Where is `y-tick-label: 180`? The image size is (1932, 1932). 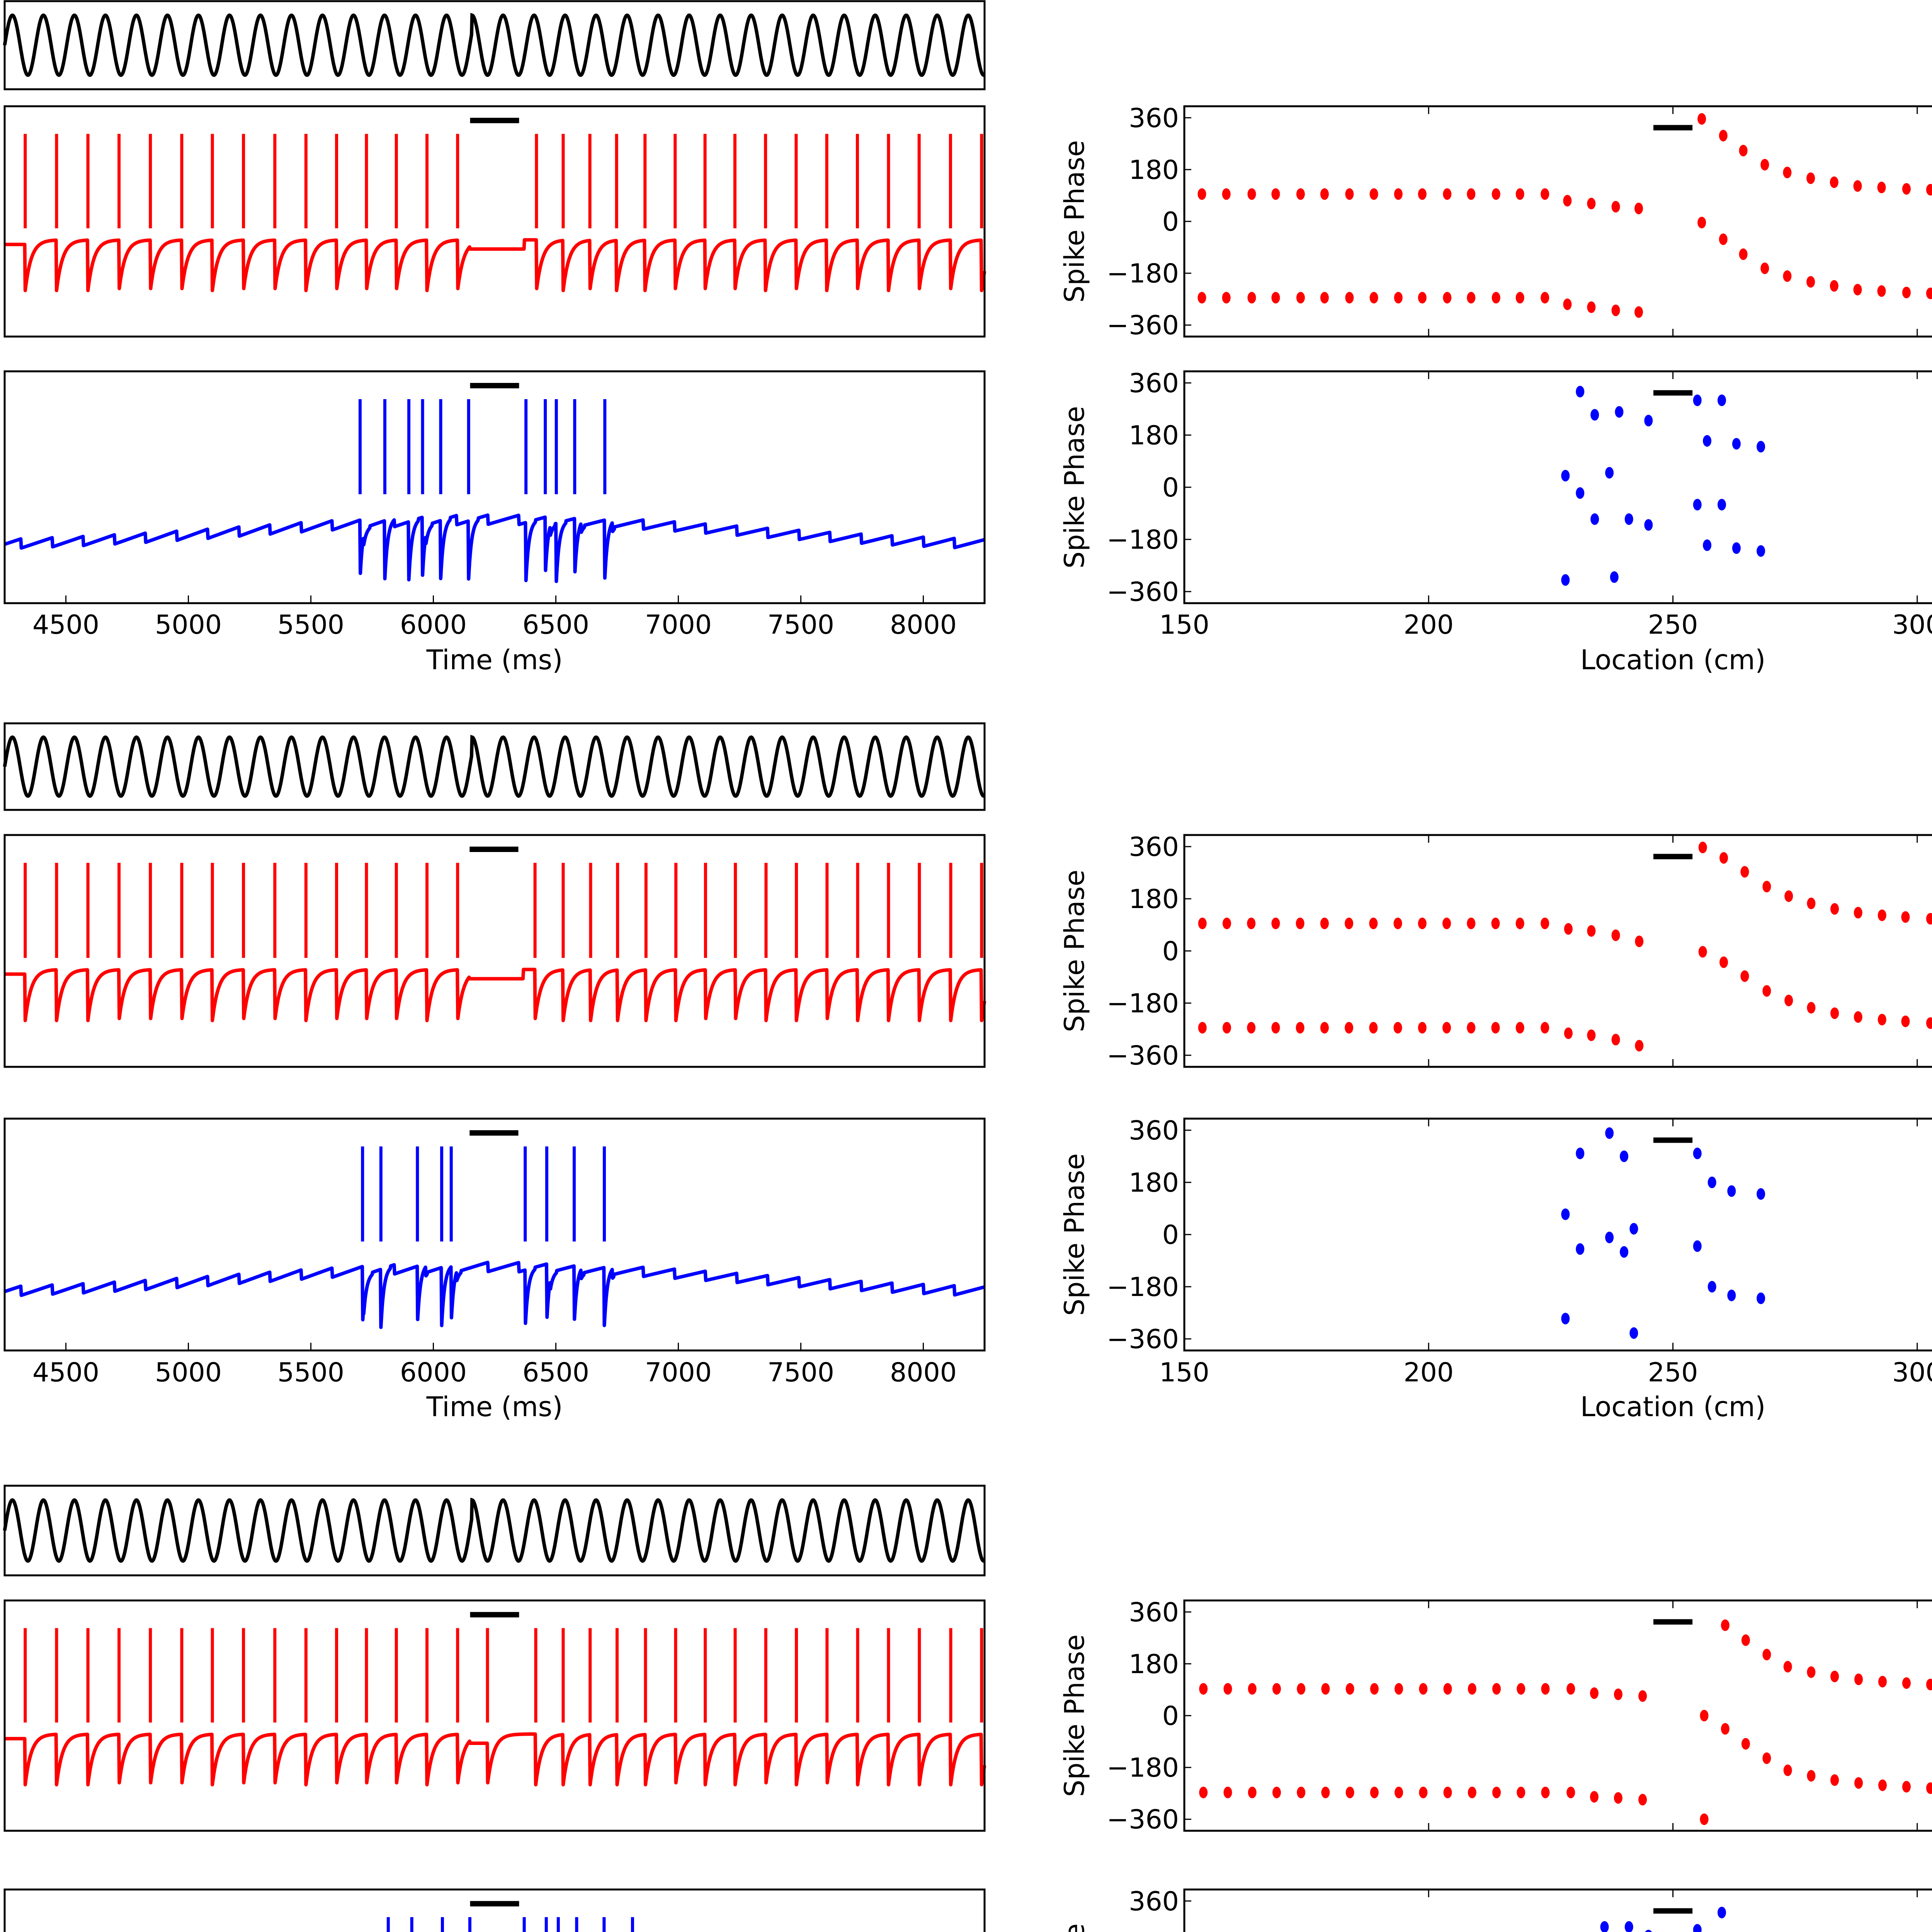 y-tick-label: 180 is located at coordinates (1154, 170).